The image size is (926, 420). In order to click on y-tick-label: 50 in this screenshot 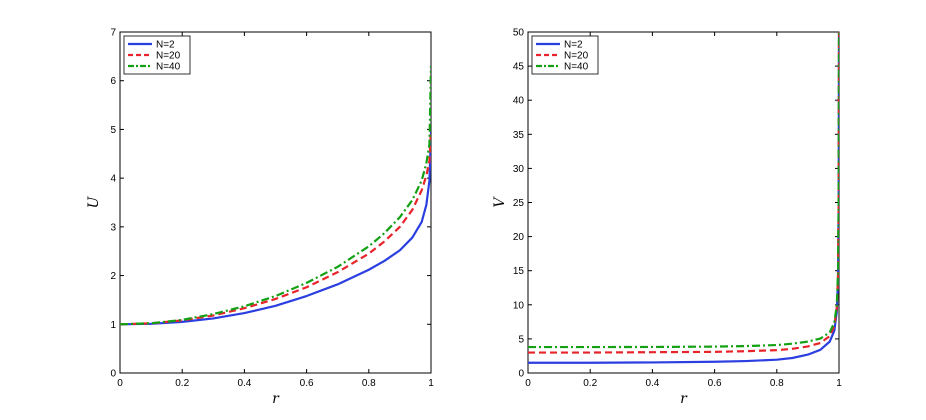, I will do `click(519, 33)`.